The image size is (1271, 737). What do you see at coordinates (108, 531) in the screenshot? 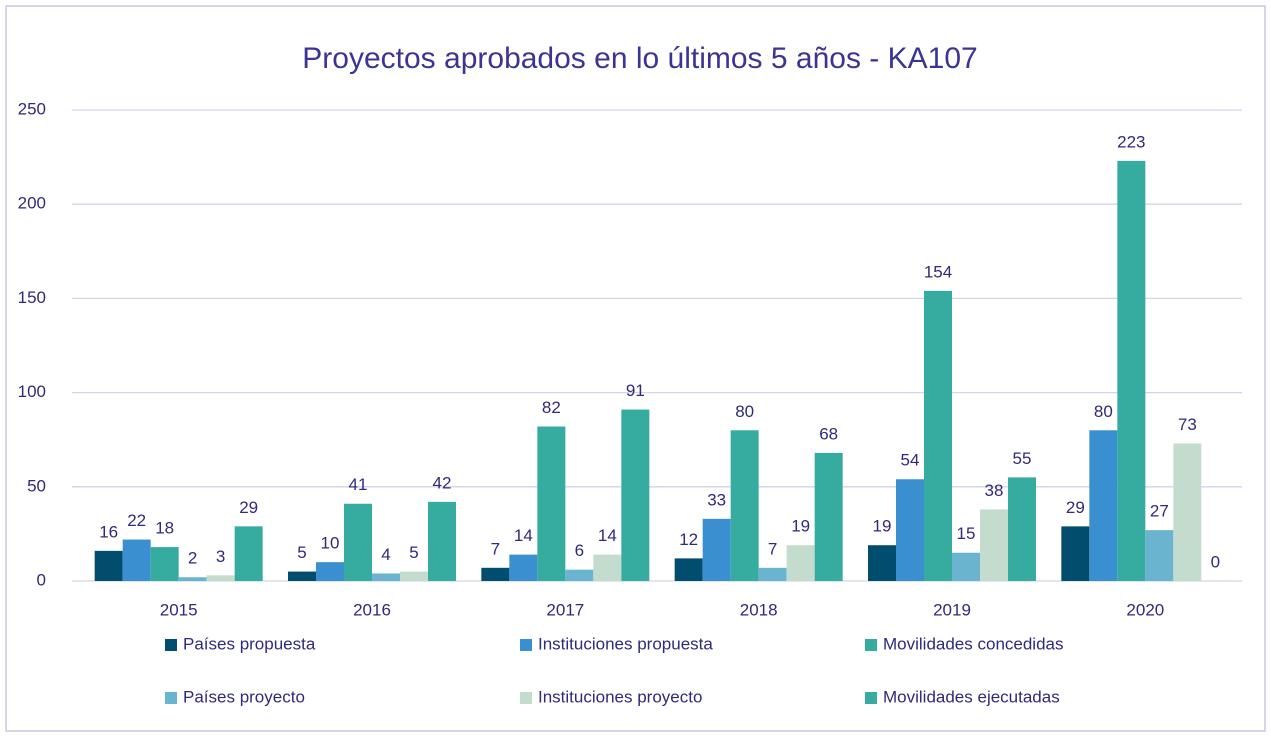
I see `data-label: 16` at bounding box center [108, 531].